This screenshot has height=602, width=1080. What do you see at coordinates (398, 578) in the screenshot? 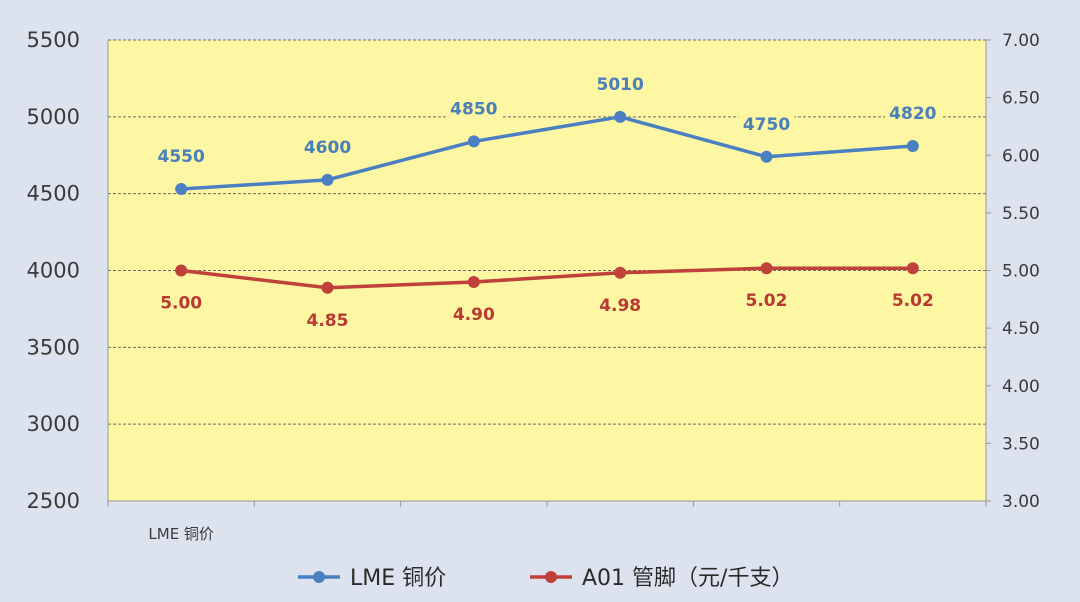
I see `legend-label: LME 铜价` at bounding box center [398, 578].